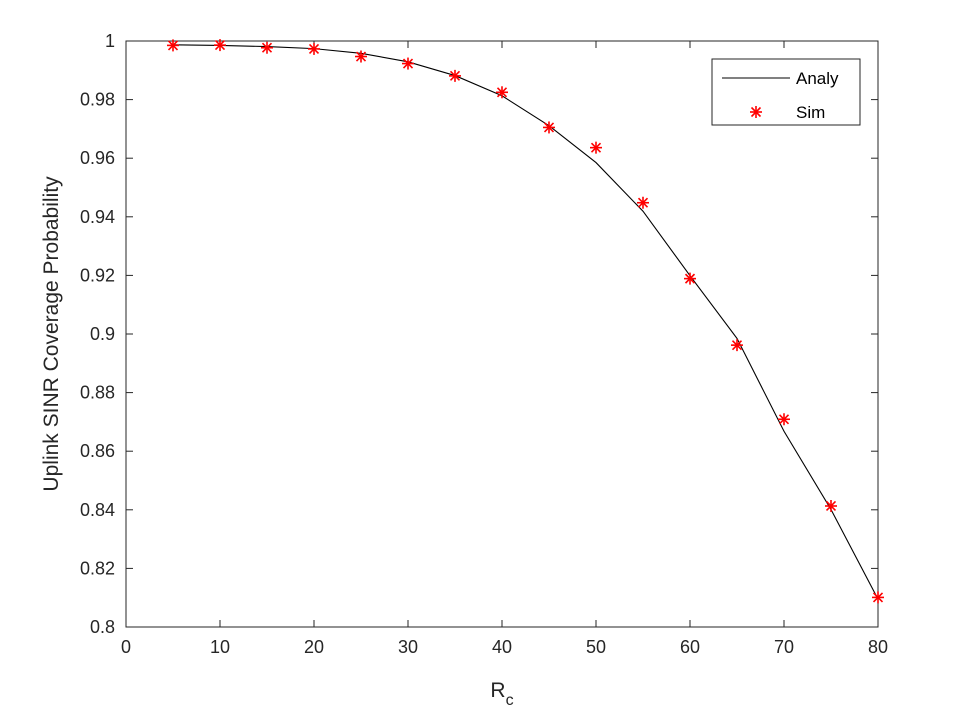 The width and height of the screenshot is (969, 727). What do you see at coordinates (502, 647) in the screenshot?
I see `x-tick-label: 40` at bounding box center [502, 647].